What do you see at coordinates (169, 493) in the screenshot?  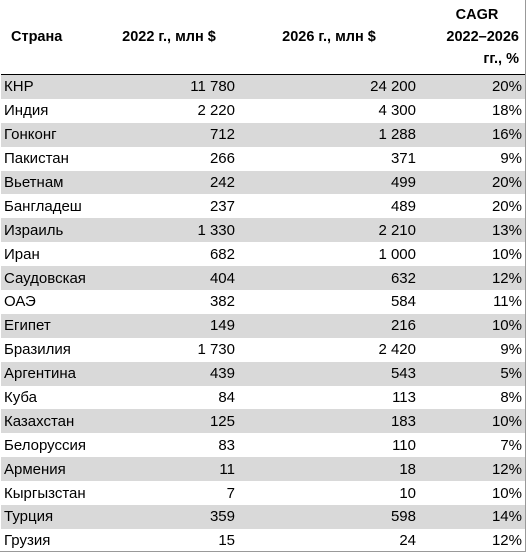 I see `cell-2022: 7` at bounding box center [169, 493].